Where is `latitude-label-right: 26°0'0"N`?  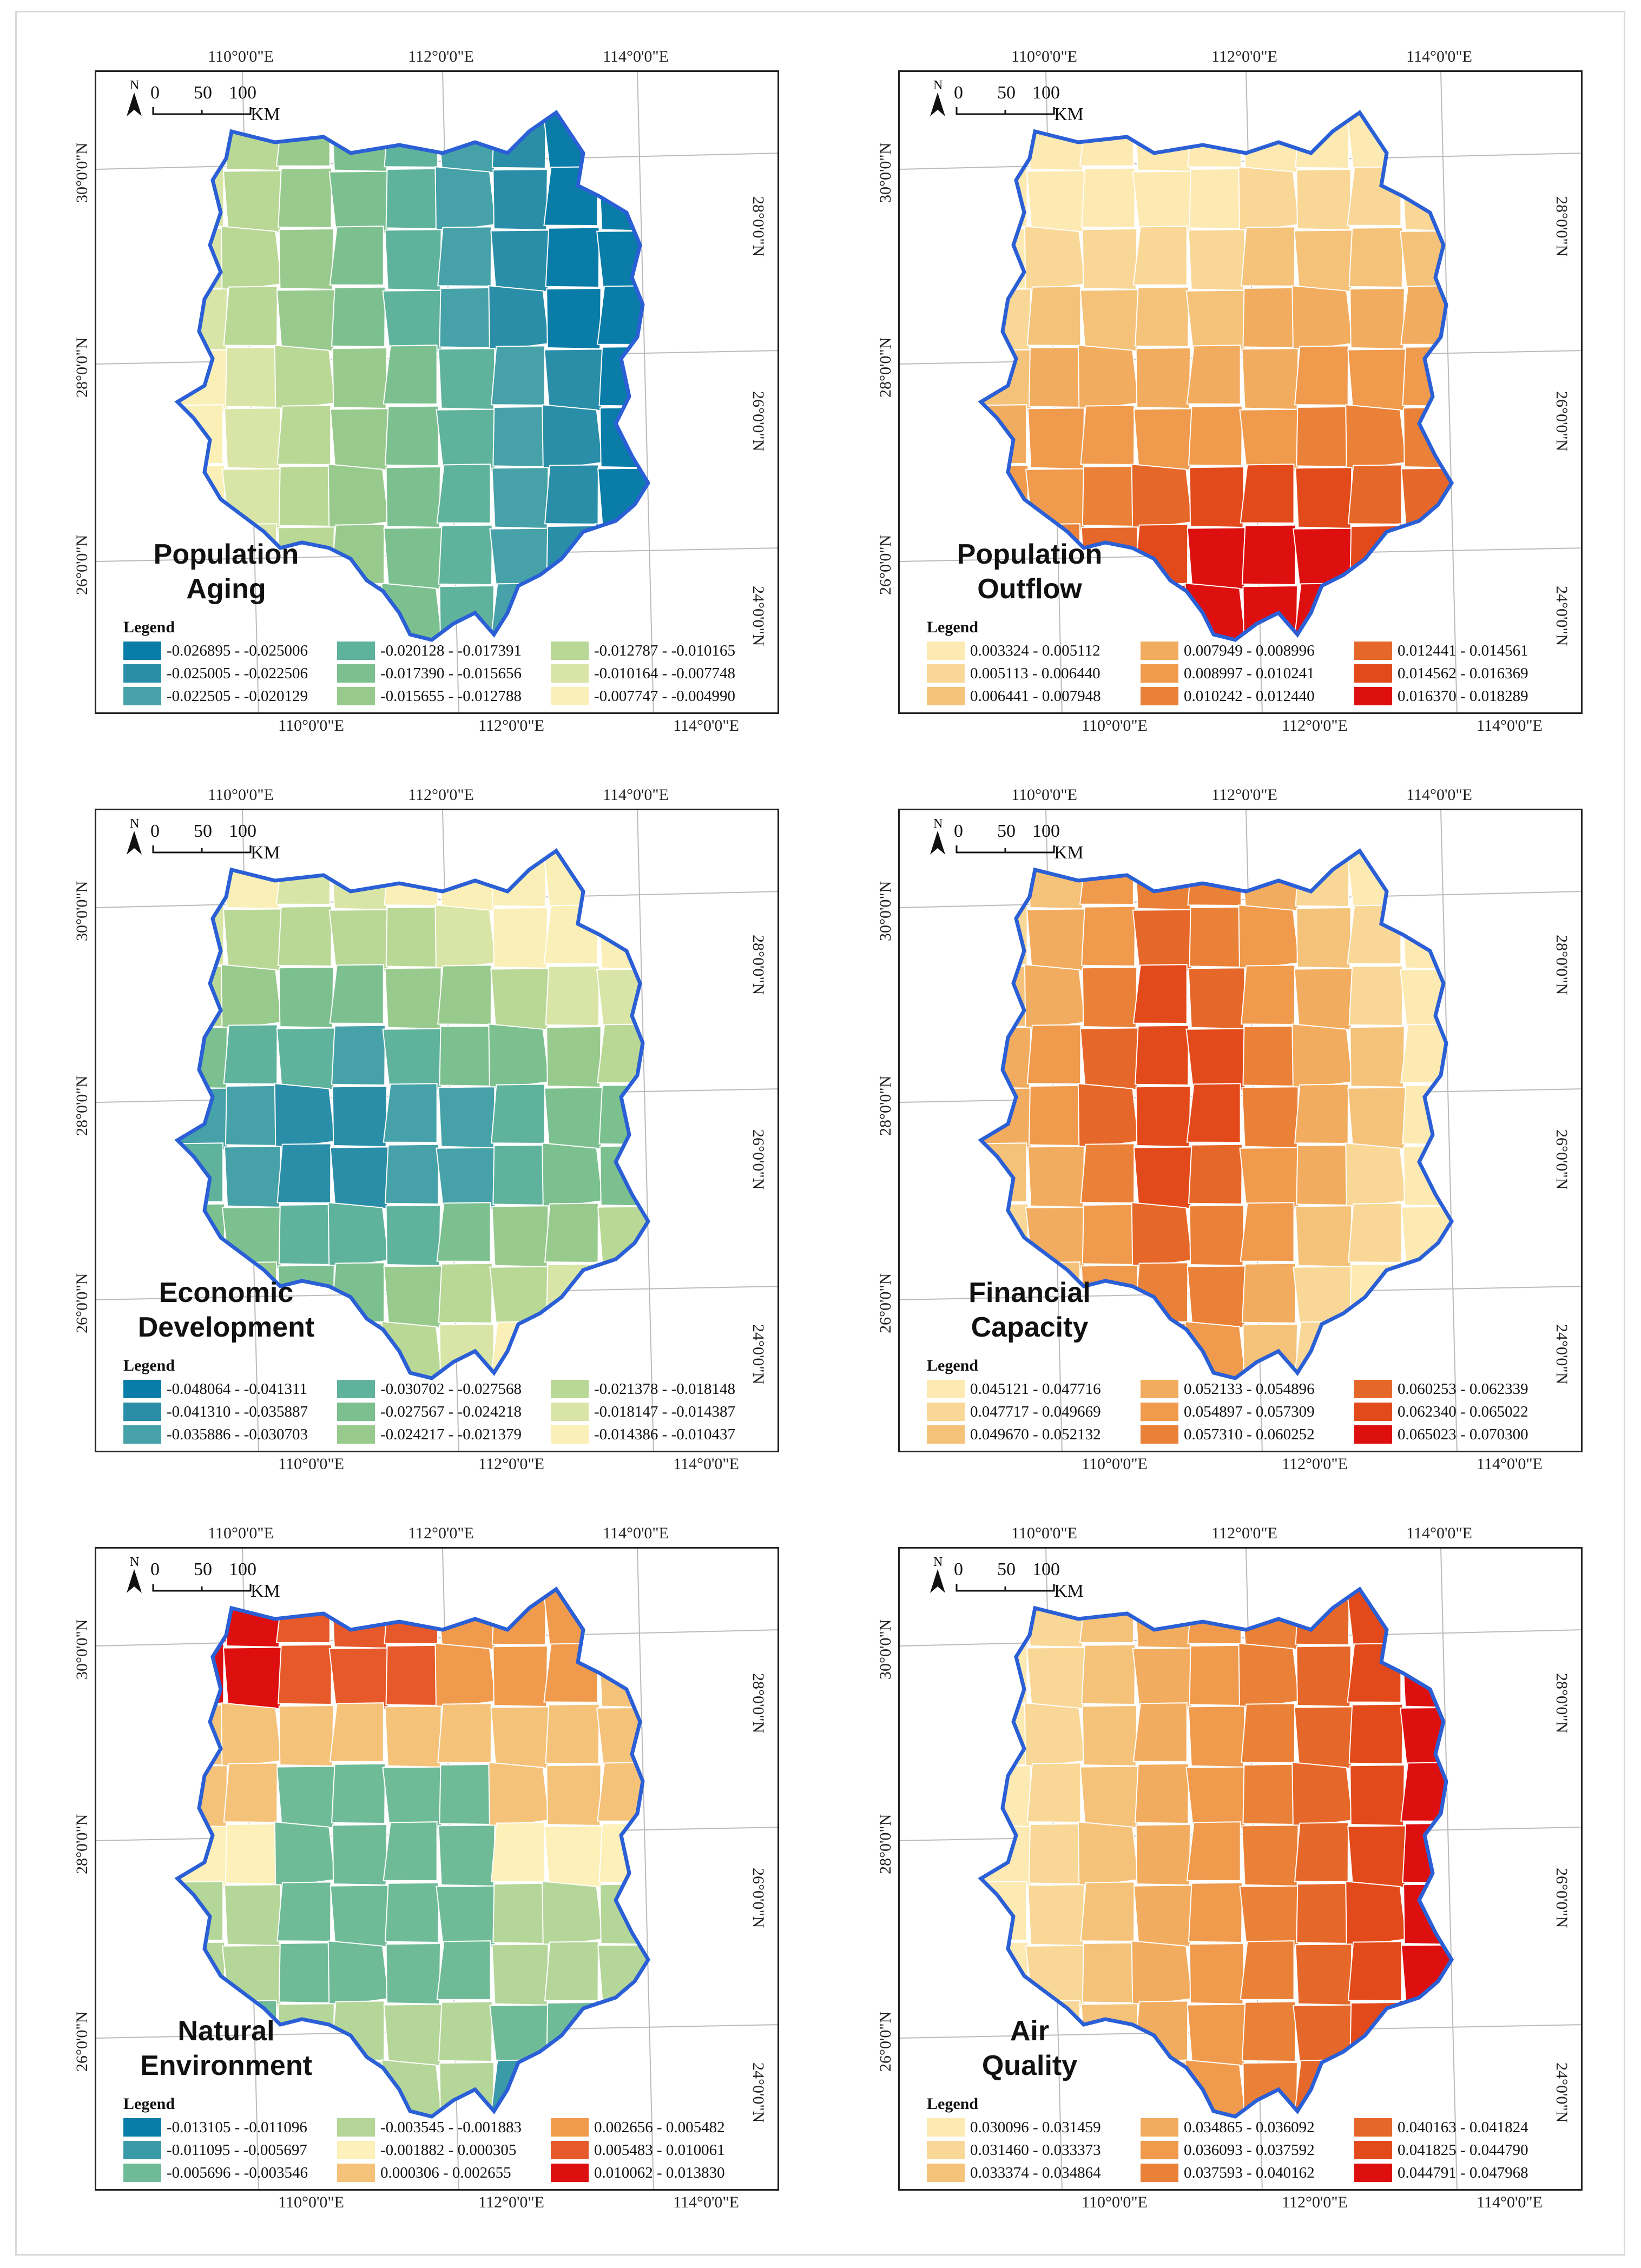 latitude-label-right: 26°0'0"N is located at coordinates (1562, 421).